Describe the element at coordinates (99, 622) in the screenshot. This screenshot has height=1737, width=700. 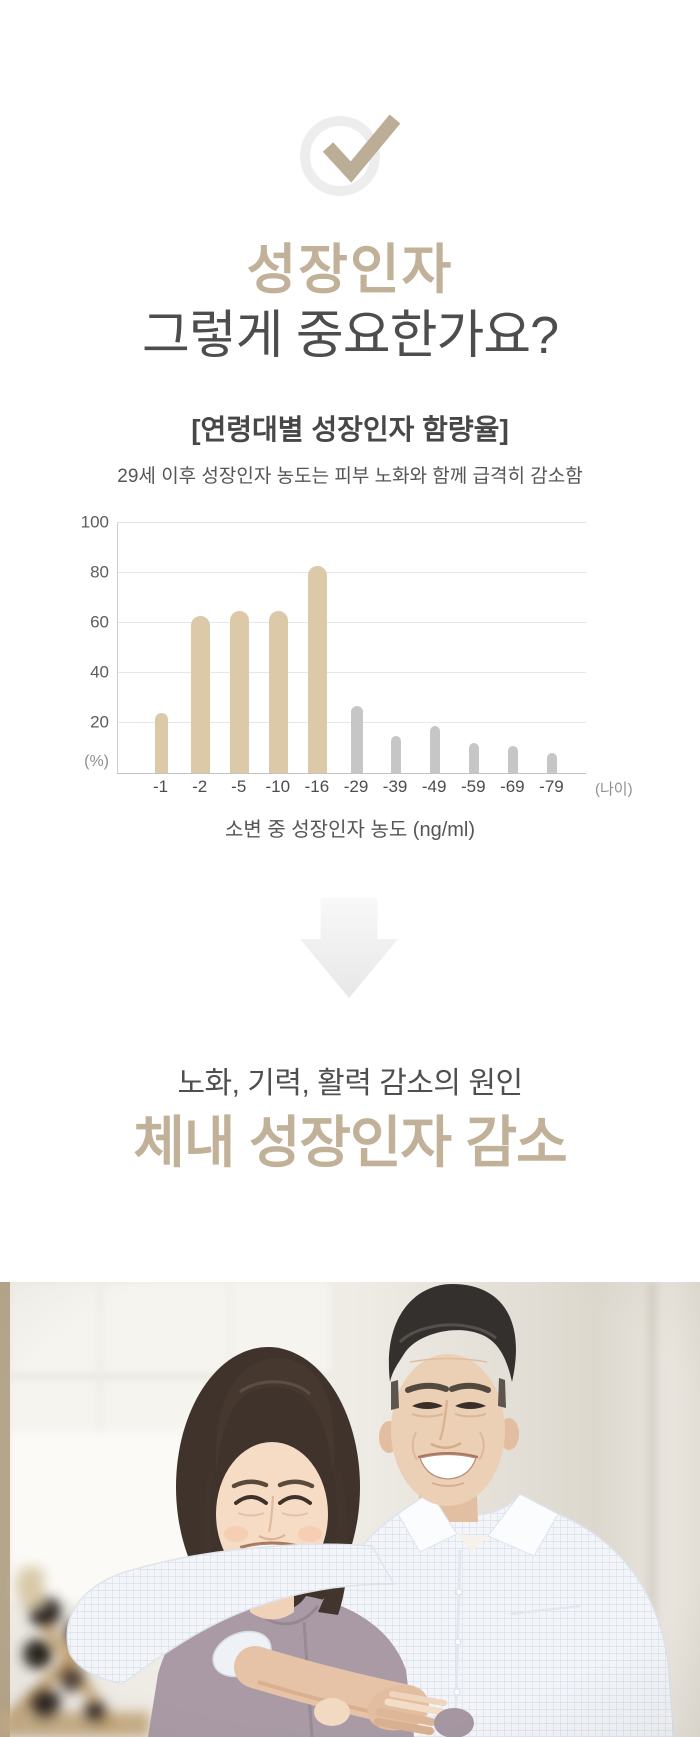
I see `y-axis-tick: 60` at that location.